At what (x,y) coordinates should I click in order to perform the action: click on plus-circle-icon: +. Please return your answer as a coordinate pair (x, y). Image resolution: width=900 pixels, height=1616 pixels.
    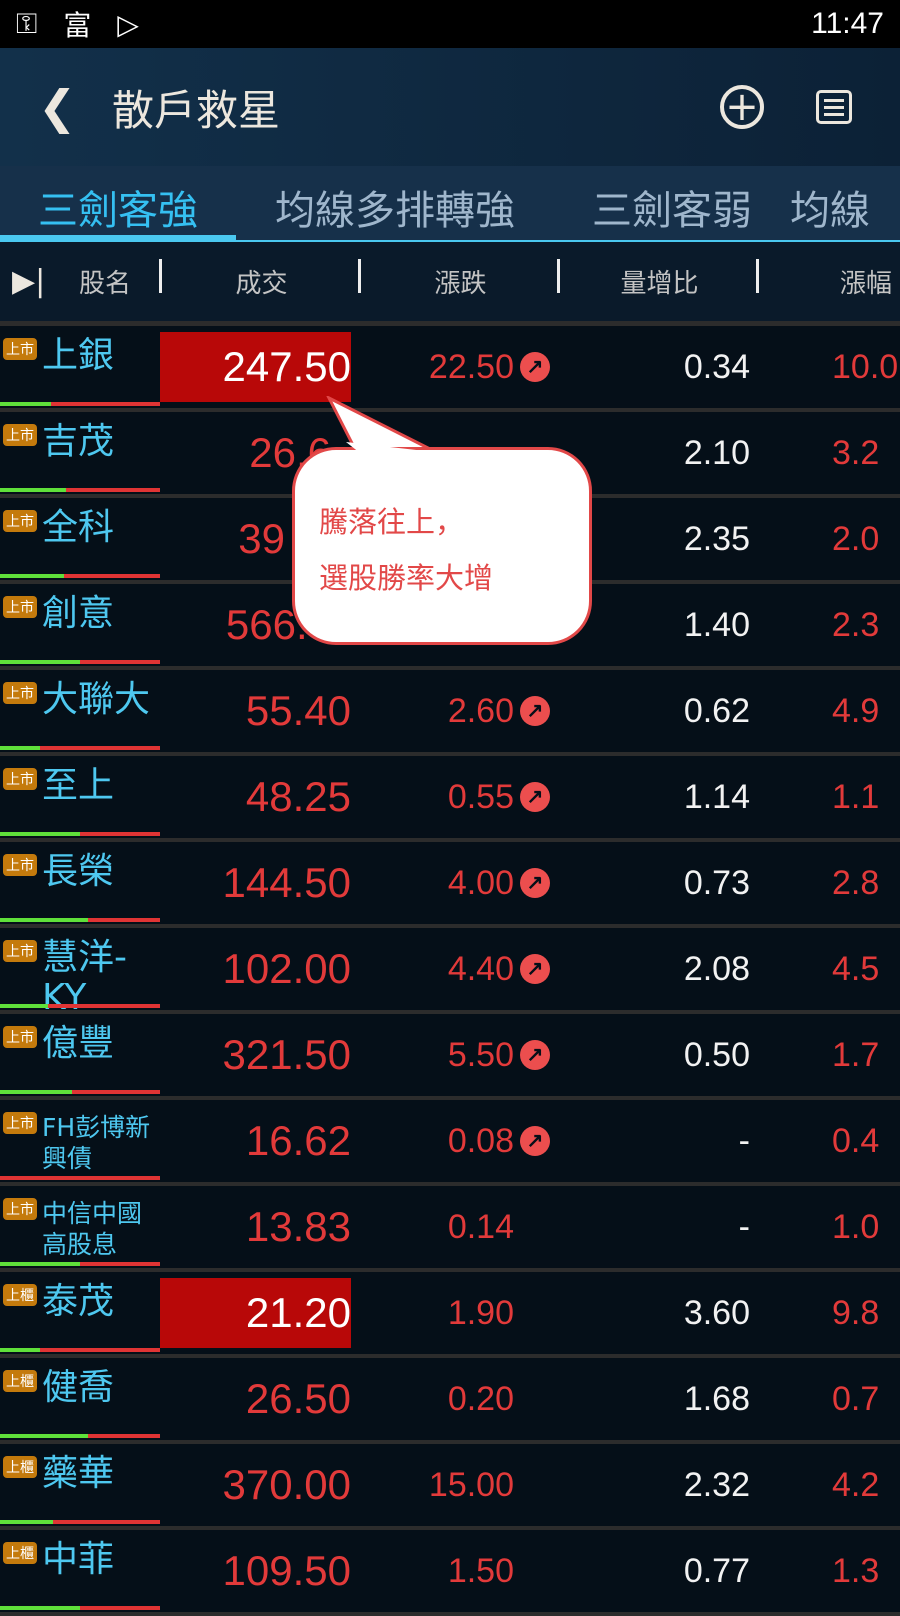
    Looking at the image, I should click on (742, 107).